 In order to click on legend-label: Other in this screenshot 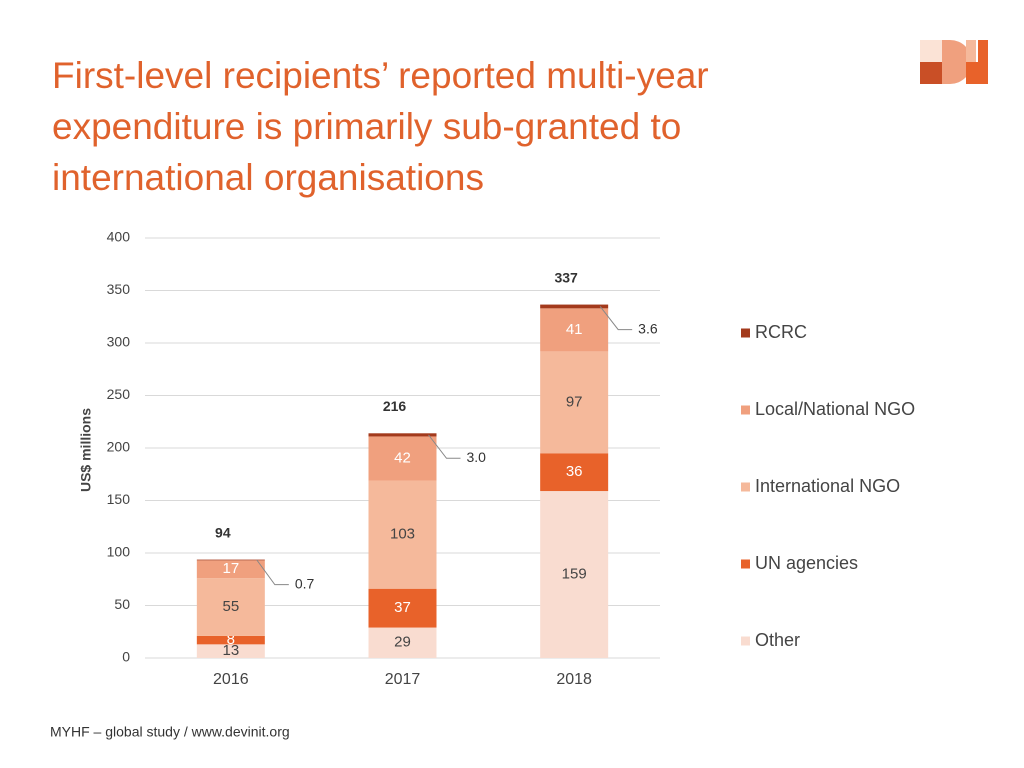, I will do `click(777, 640)`.